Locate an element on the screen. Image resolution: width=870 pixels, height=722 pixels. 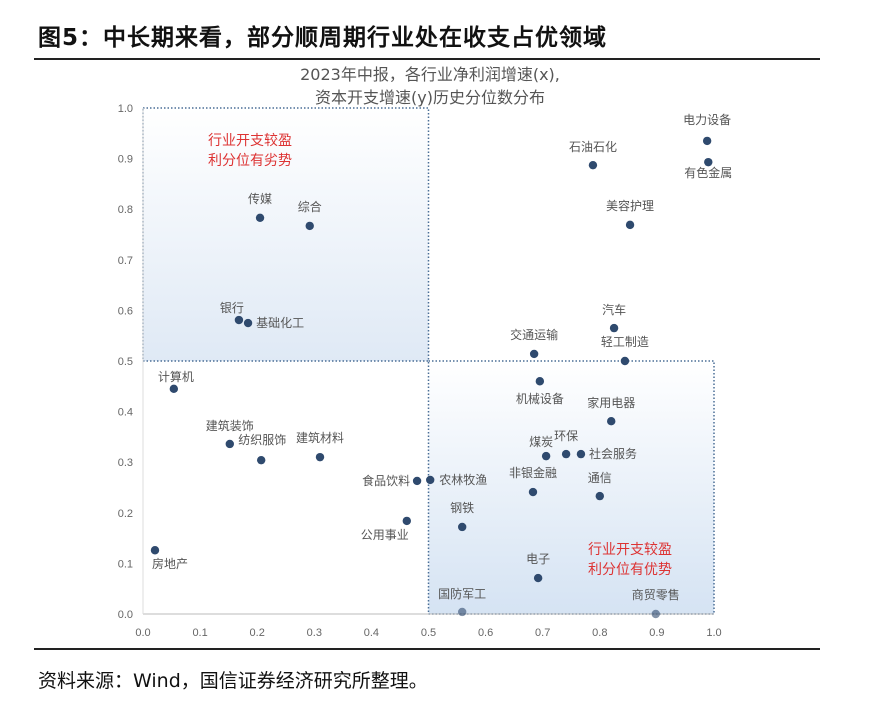
point-label: 基础化工 is located at coordinates (280, 323).